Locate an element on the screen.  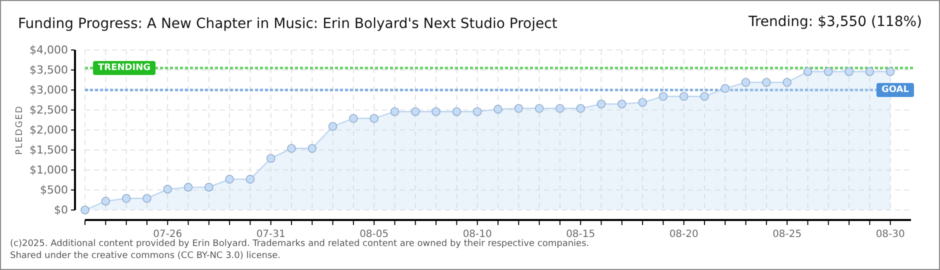
x-tick-label: 08-10 is located at coordinates (477, 234).